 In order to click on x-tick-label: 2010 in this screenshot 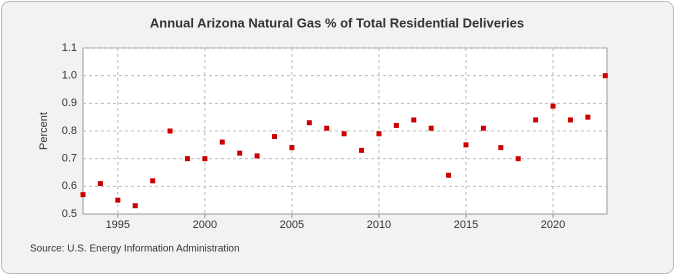, I will do `click(379, 225)`.